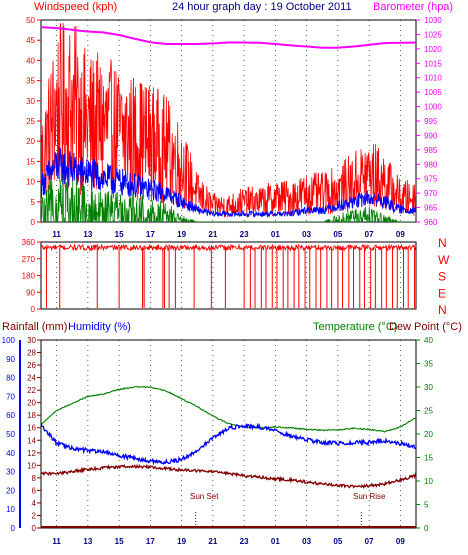 The image size is (468, 555). I want to click on wind-x-tick-label: 07, so click(369, 234).